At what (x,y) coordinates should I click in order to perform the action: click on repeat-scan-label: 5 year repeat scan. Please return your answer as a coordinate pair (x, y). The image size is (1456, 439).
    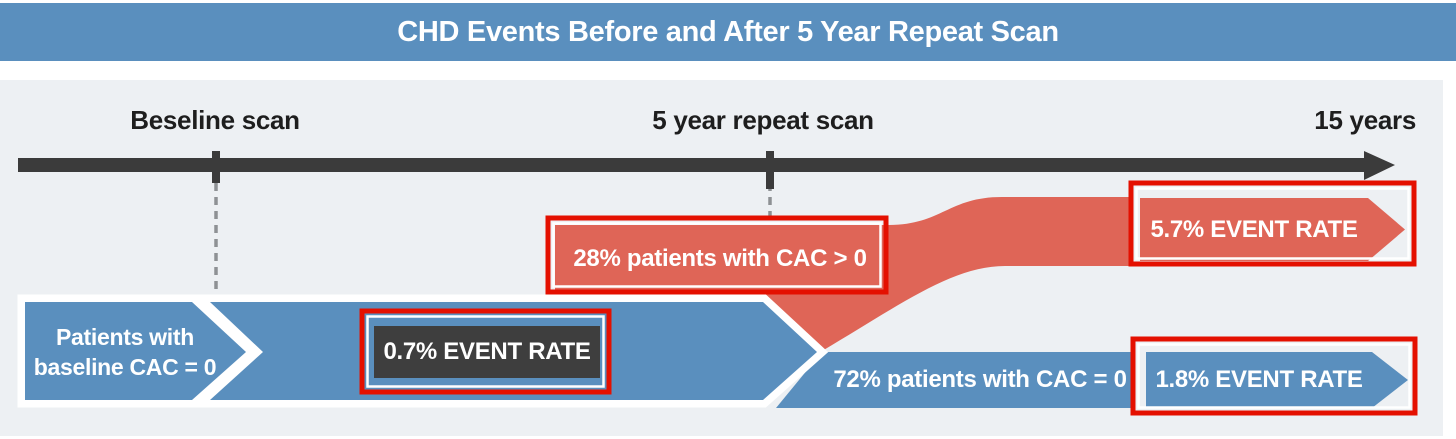
    Looking at the image, I should click on (763, 119).